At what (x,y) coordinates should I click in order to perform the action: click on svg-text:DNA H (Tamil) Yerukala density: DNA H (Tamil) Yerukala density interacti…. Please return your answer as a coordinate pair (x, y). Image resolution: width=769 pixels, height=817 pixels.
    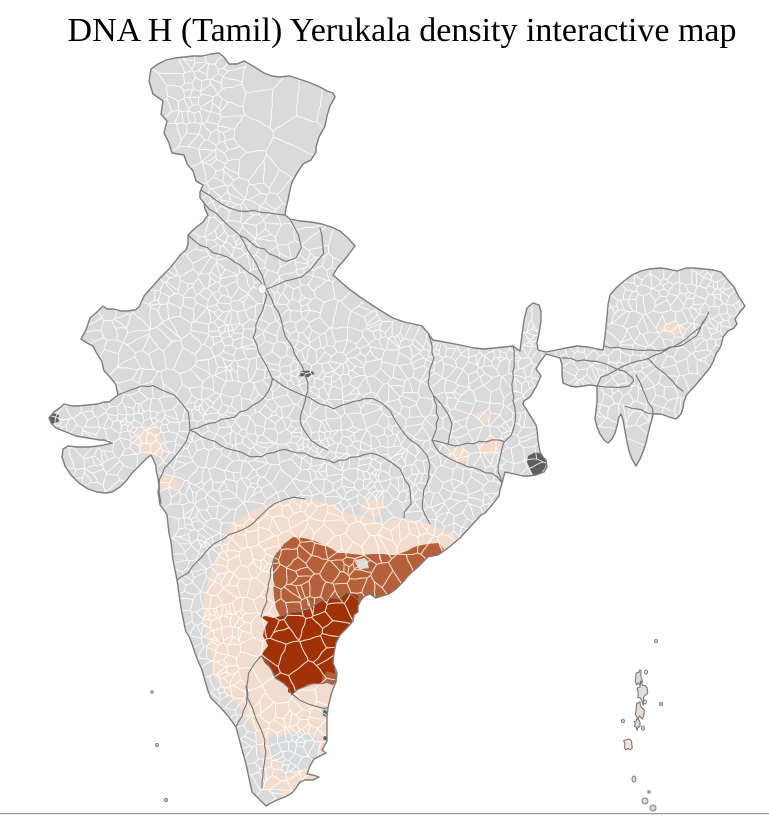
    Looking at the image, I should click on (402, 30).